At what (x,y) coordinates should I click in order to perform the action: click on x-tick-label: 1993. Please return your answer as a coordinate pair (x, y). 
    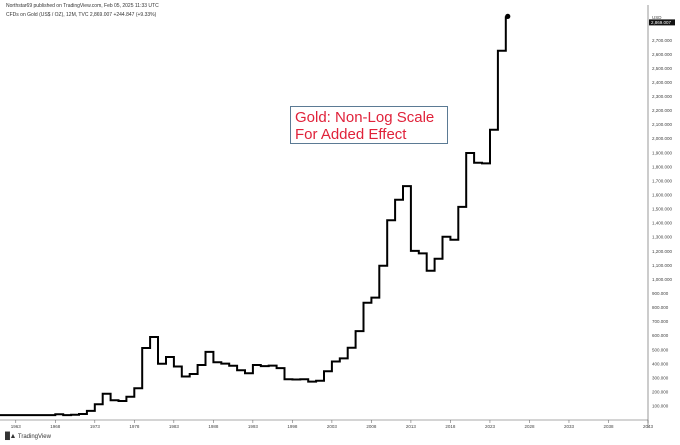
    Looking at the image, I should click on (253, 426).